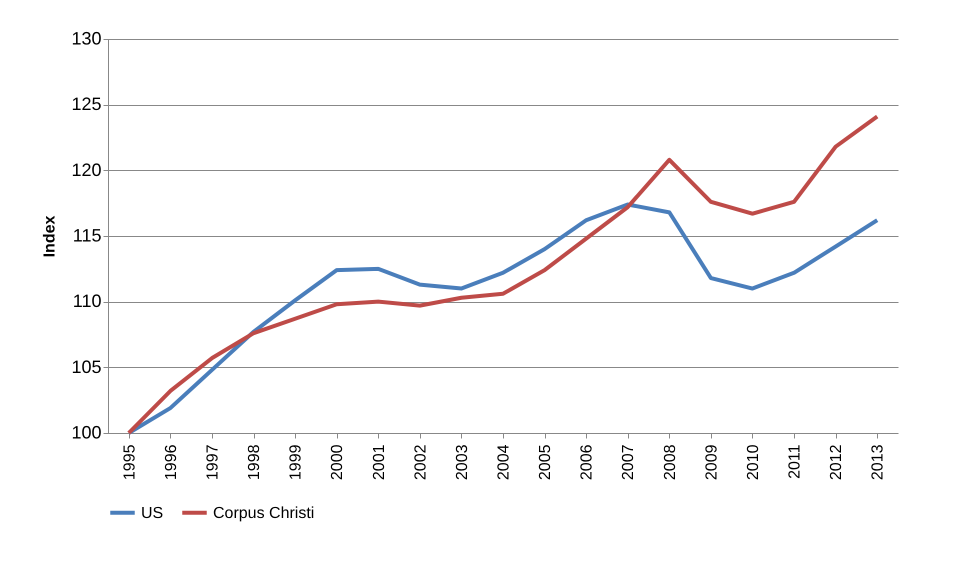 The width and height of the screenshot is (958, 577). Describe the element at coordinates (337, 462) in the screenshot. I see `x-tick-label: 2000` at that location.